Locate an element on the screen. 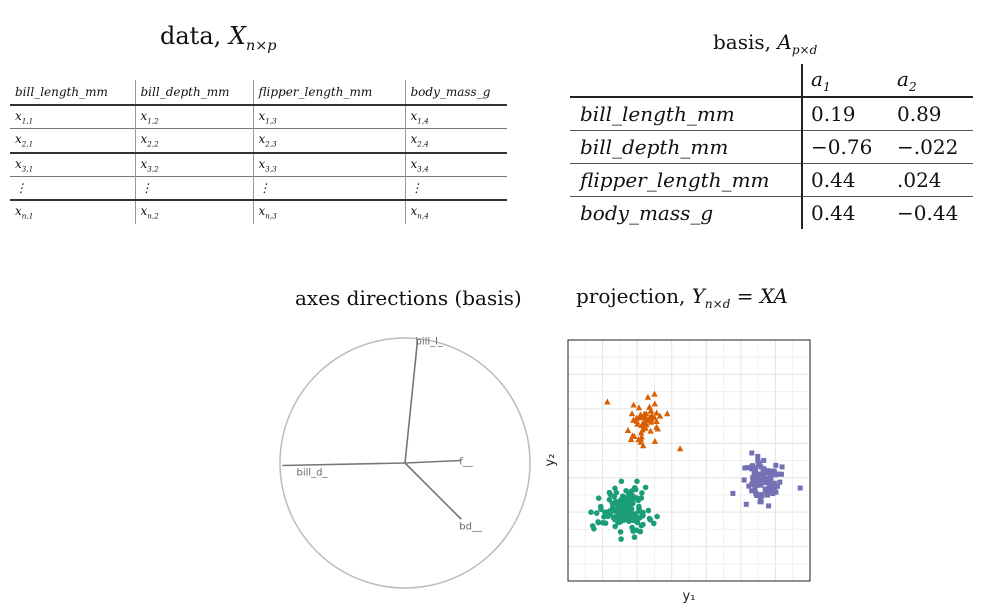 Image resolution: width=983 pixels, height=614 pixels. unit-circle is located at coordinates (405, 463).